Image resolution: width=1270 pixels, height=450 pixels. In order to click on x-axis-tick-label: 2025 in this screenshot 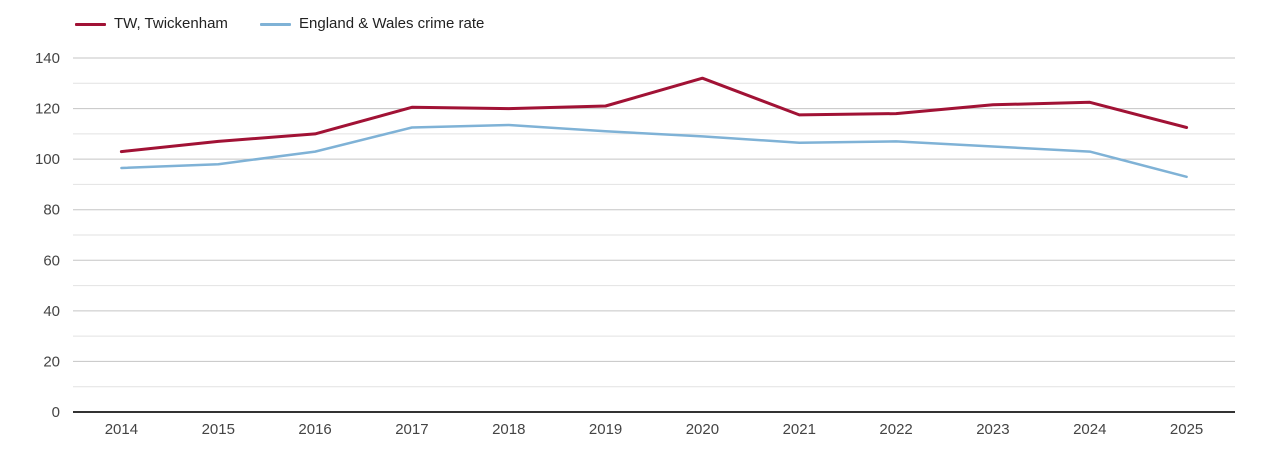, I will do `click(1186, 429)`.